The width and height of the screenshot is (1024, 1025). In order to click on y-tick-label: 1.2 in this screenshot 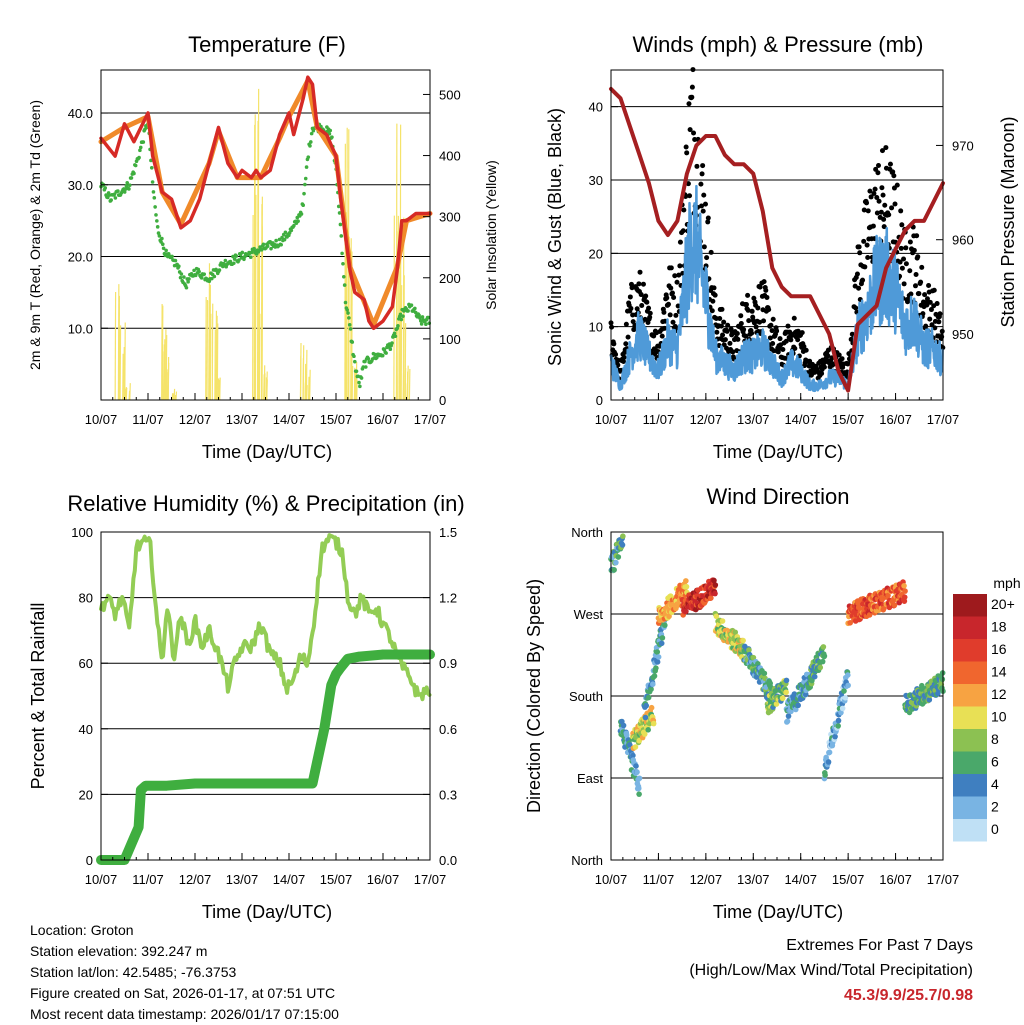, I will do `click(448, 598)`.